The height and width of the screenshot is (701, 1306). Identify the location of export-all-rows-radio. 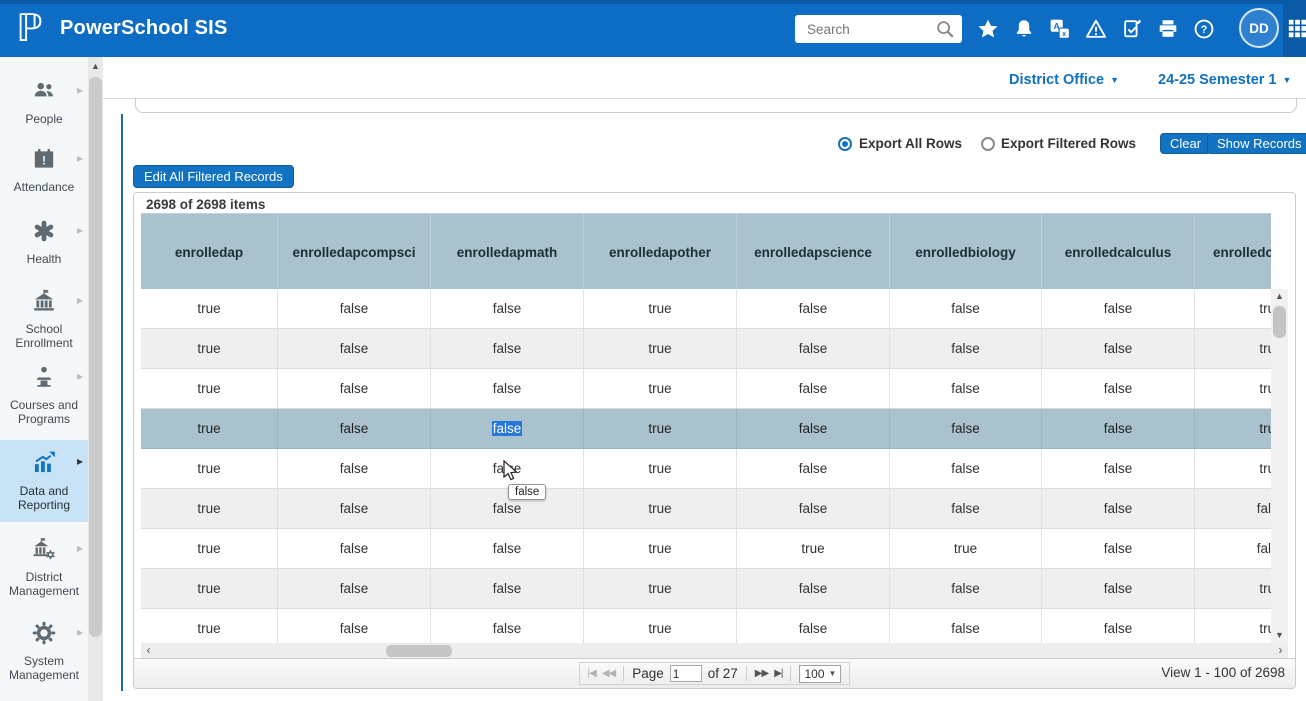
(845, 144).